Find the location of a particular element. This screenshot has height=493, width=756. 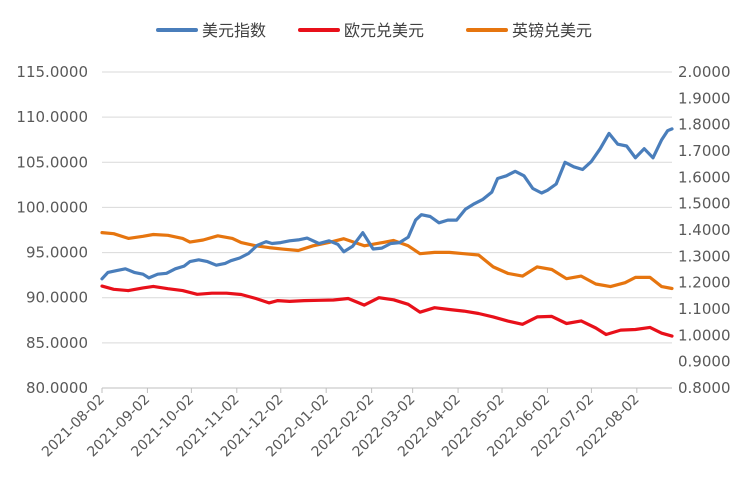

left-axis-tick-label: 95.0000 is located at coordinates (57, 253).